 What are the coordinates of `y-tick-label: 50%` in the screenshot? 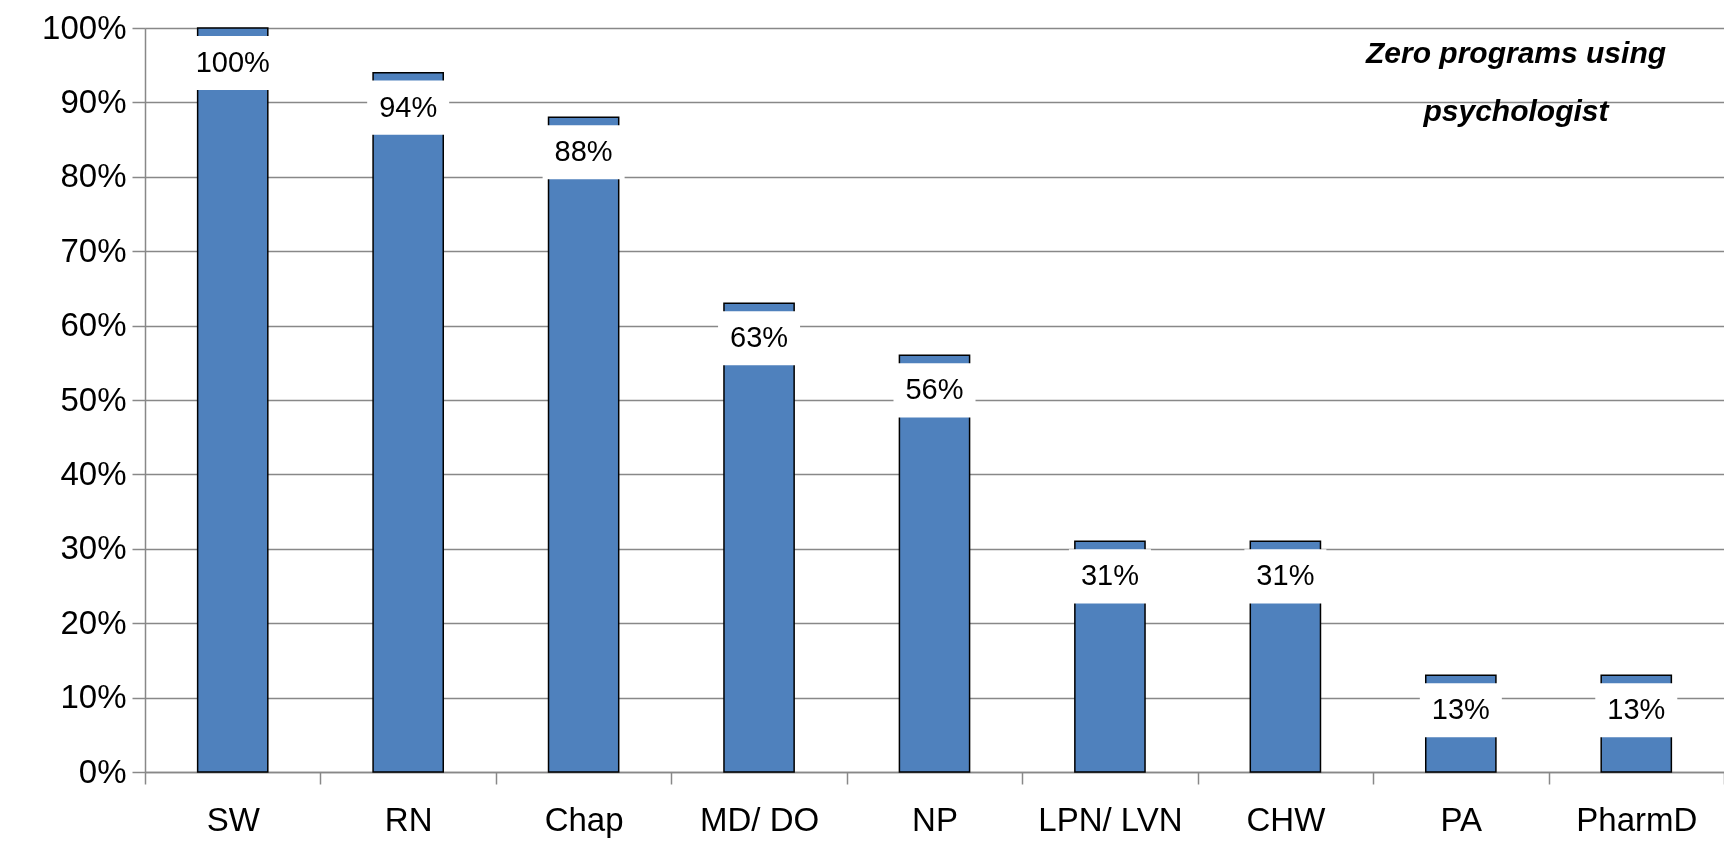 It's located at (93, 399).